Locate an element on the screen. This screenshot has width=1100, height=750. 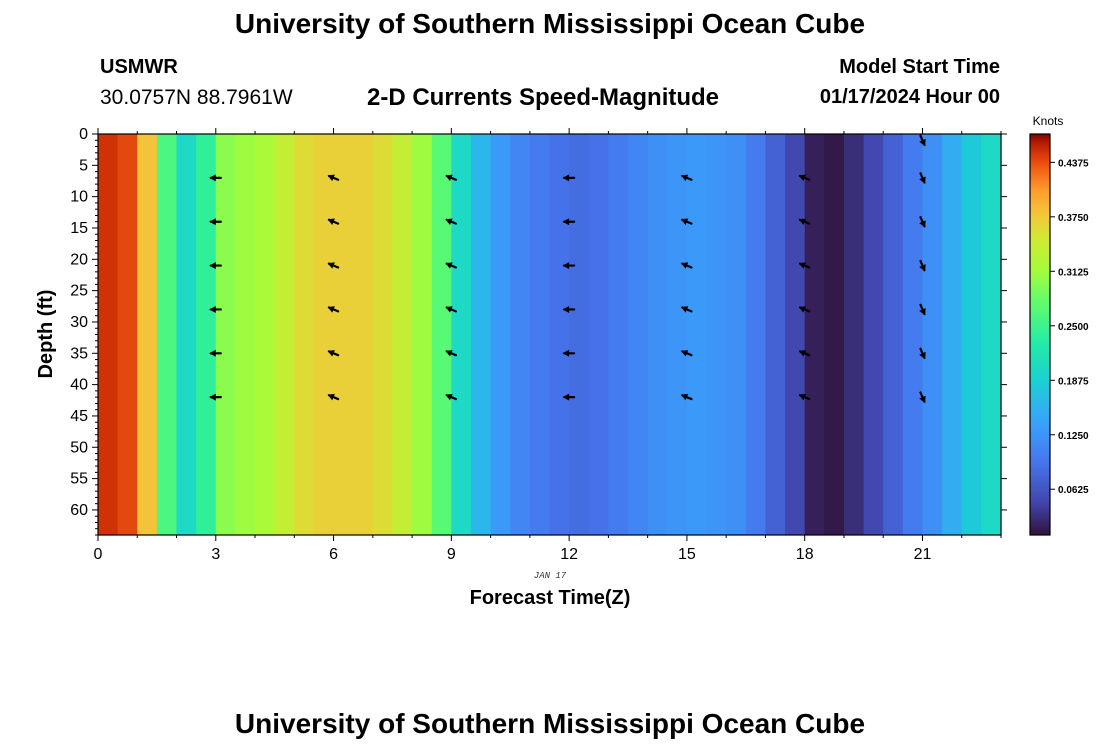
y-tick-label: 50 is located at coordinates (79, 447).